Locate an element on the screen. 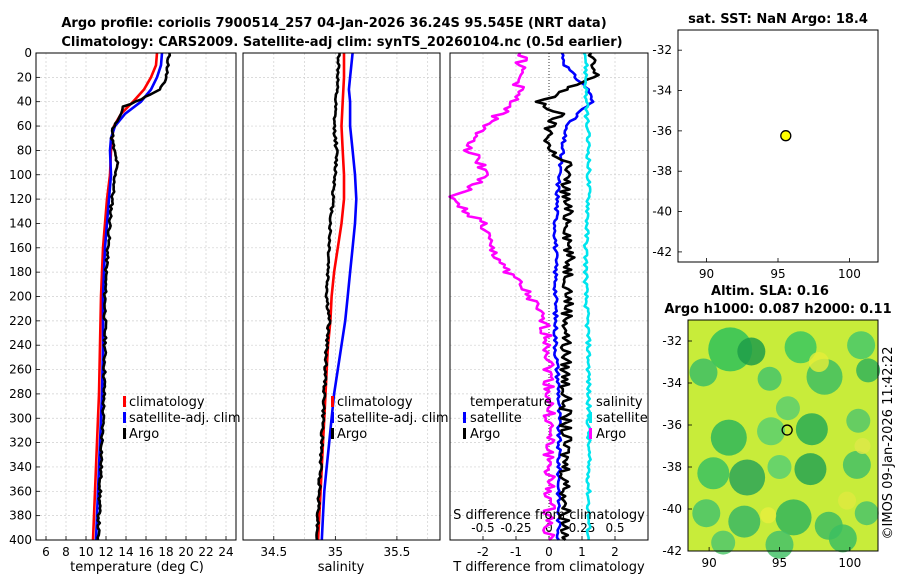 The width and height of the screenshot is (900, 580). map-frame is located at coordinates (783, 435).